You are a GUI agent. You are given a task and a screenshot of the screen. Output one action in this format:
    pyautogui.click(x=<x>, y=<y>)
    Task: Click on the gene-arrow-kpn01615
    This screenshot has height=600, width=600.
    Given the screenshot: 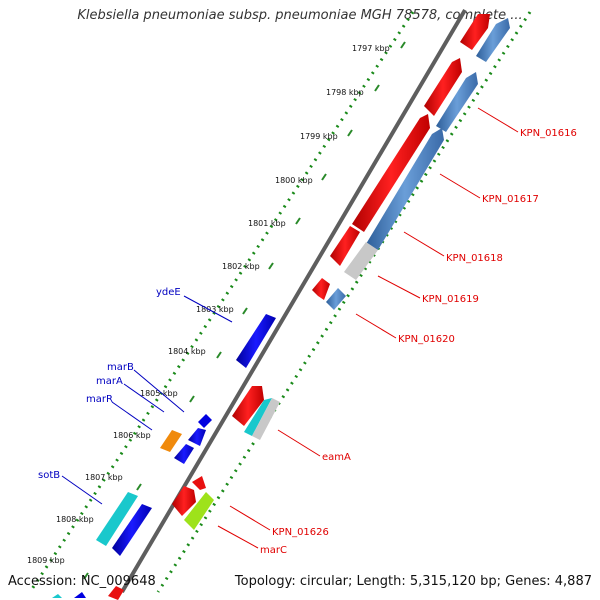 What is the action you would take?
    pyautogui.click(x=475, y=32)
    